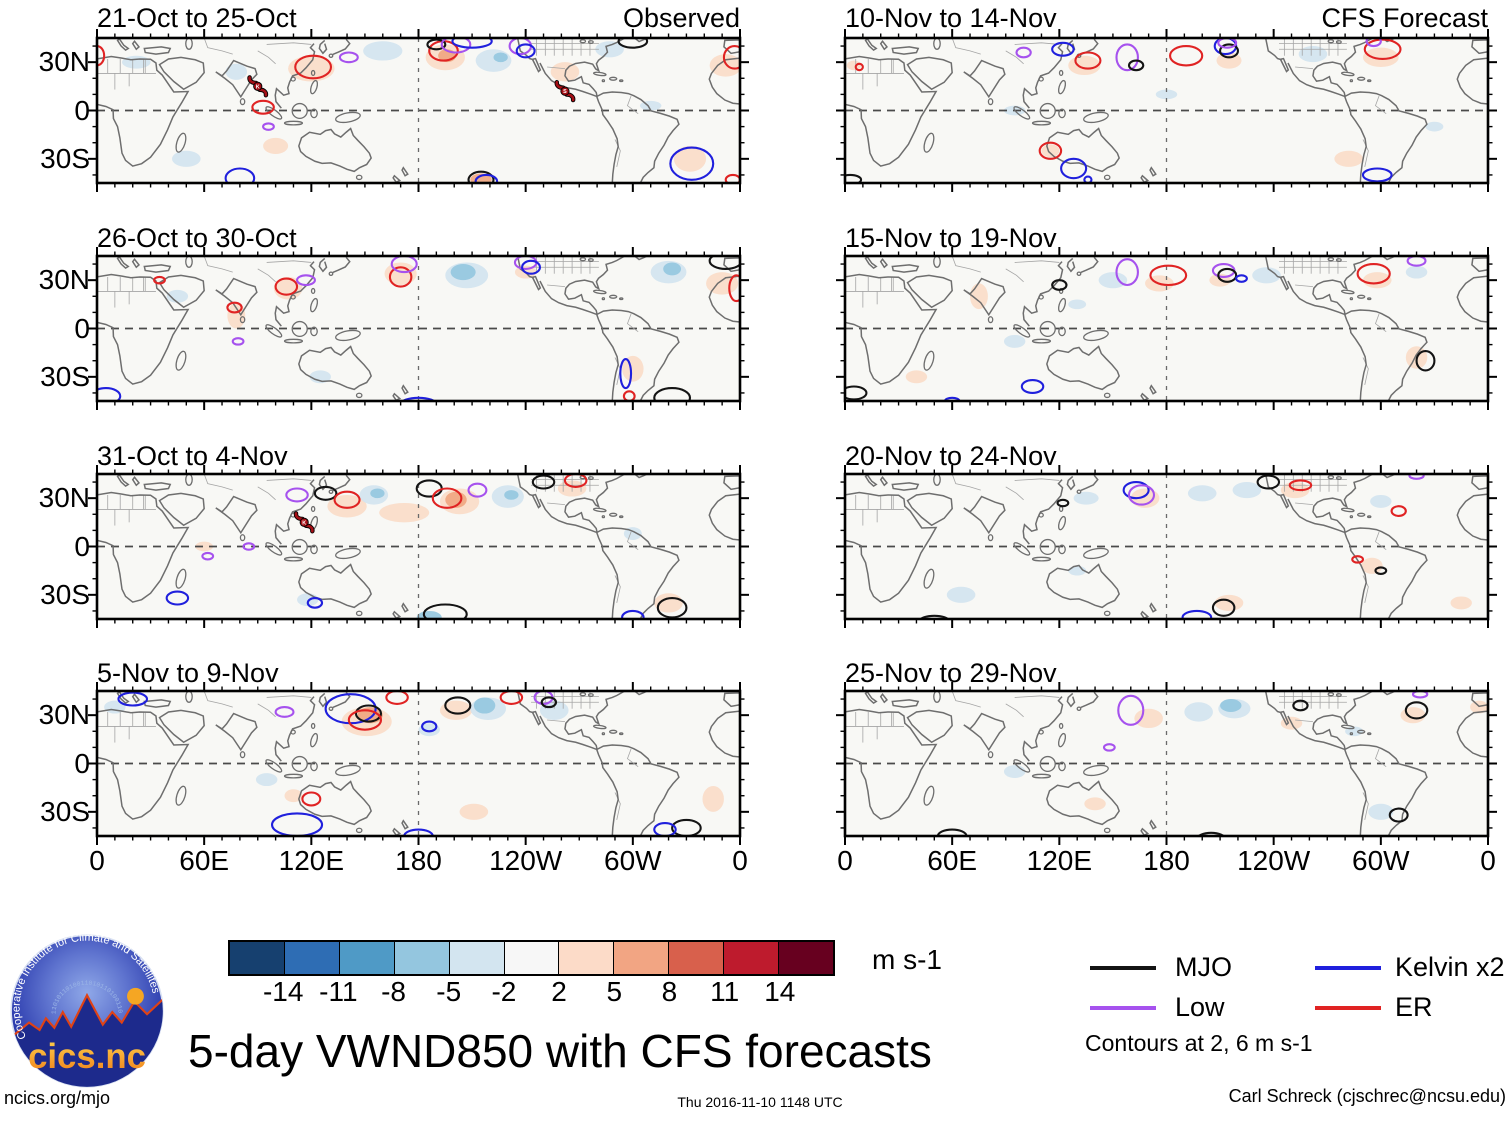  I want to click on map-canvas, so click(1166, 328).